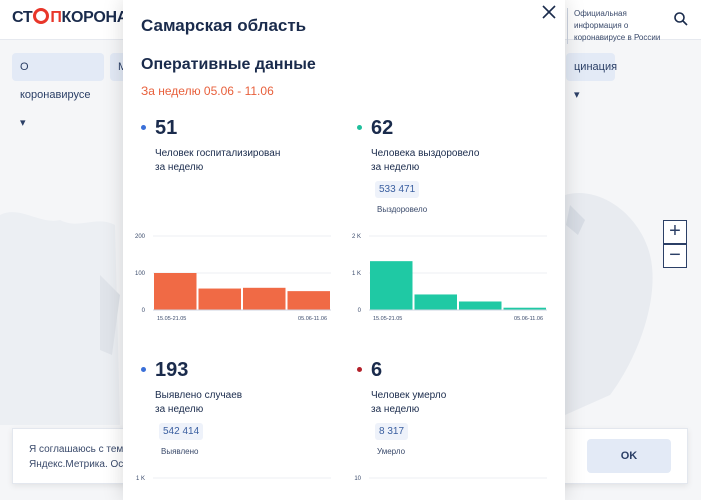 This screenshot has height=500, width=701. What do you see at coordinates (356, 237) in the screenshot?
I see `y-tick-label: 2 K` at bounding box center [356, 237].